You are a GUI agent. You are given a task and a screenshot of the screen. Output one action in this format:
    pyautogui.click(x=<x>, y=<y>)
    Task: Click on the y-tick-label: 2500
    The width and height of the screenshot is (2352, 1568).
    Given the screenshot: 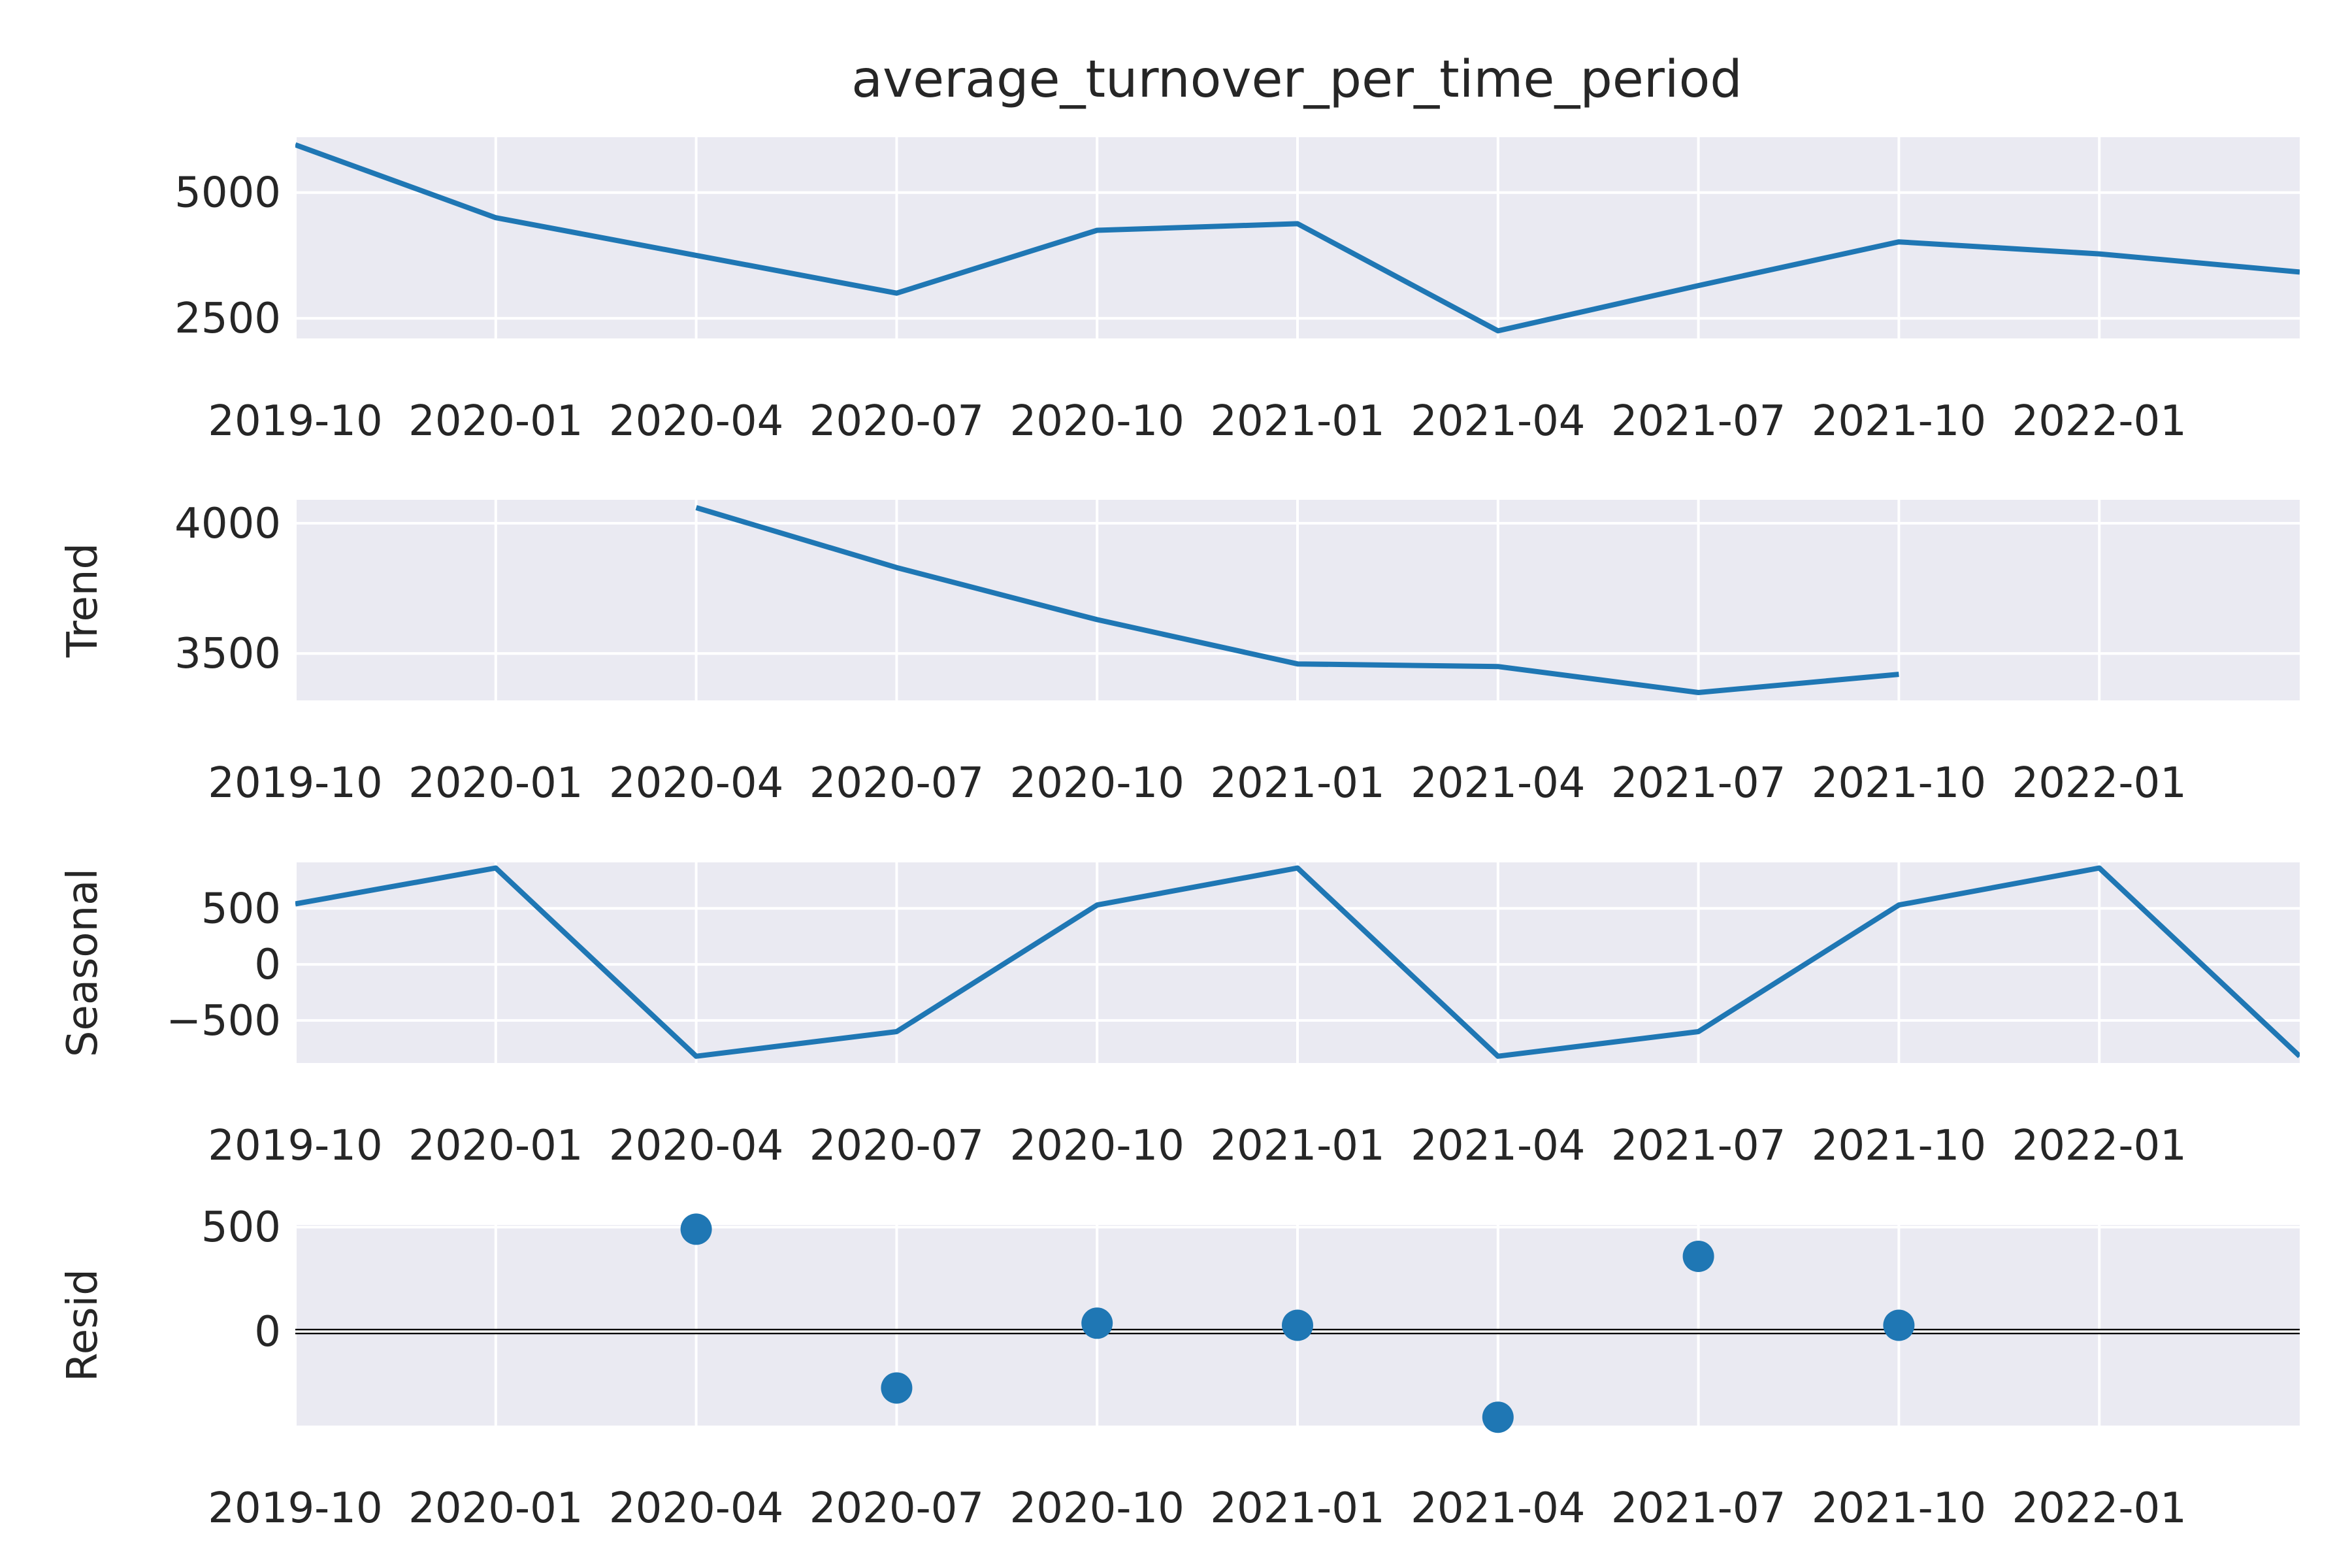 What is the action you would take?
    pyautogui.click(x=227, y=319)
    